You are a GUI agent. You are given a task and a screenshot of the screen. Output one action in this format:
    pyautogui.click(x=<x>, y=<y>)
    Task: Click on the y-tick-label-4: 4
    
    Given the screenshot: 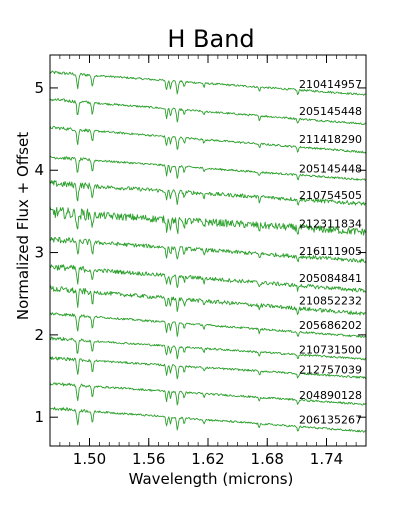 What is the action you would take?
    pyautogui.click(x=39, y=170)
    